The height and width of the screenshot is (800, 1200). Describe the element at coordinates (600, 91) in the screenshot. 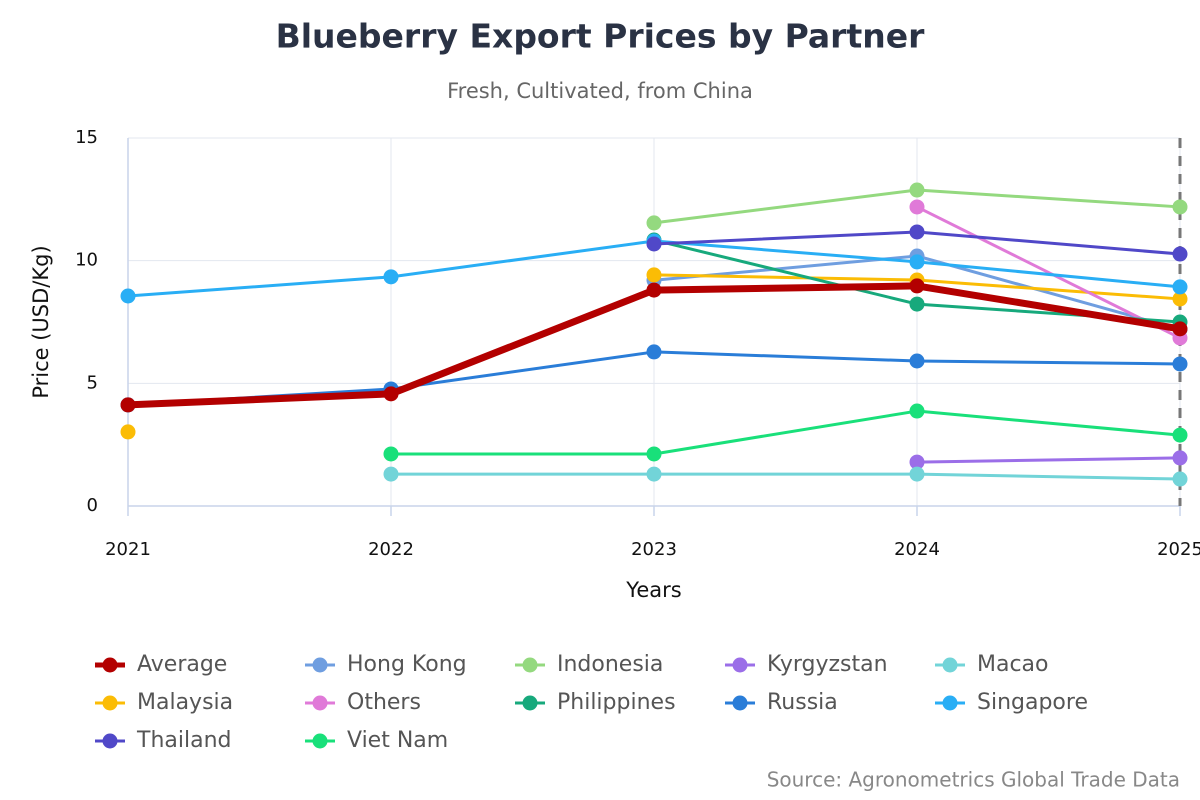

I see `chart-subtitle: Fresh, Cultivated, from China` at that location.